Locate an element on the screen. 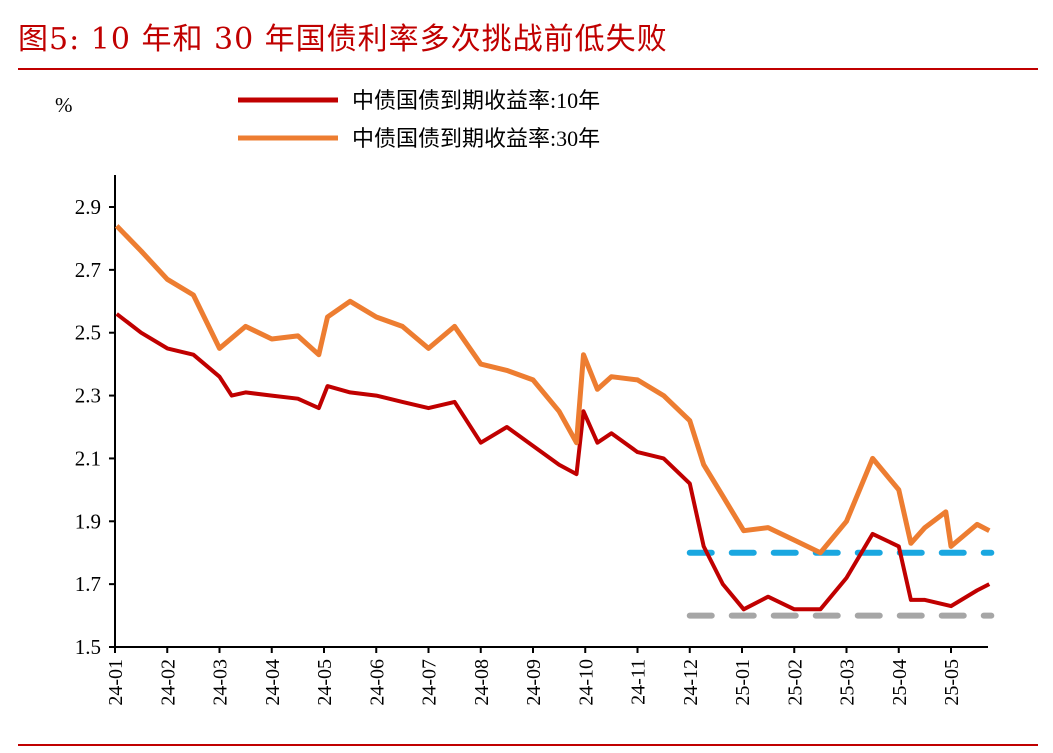 Image resolution: width=1053 pixels, height=753 pixels. y-tick-label: 2.5 is located at coordinates (88, 333).